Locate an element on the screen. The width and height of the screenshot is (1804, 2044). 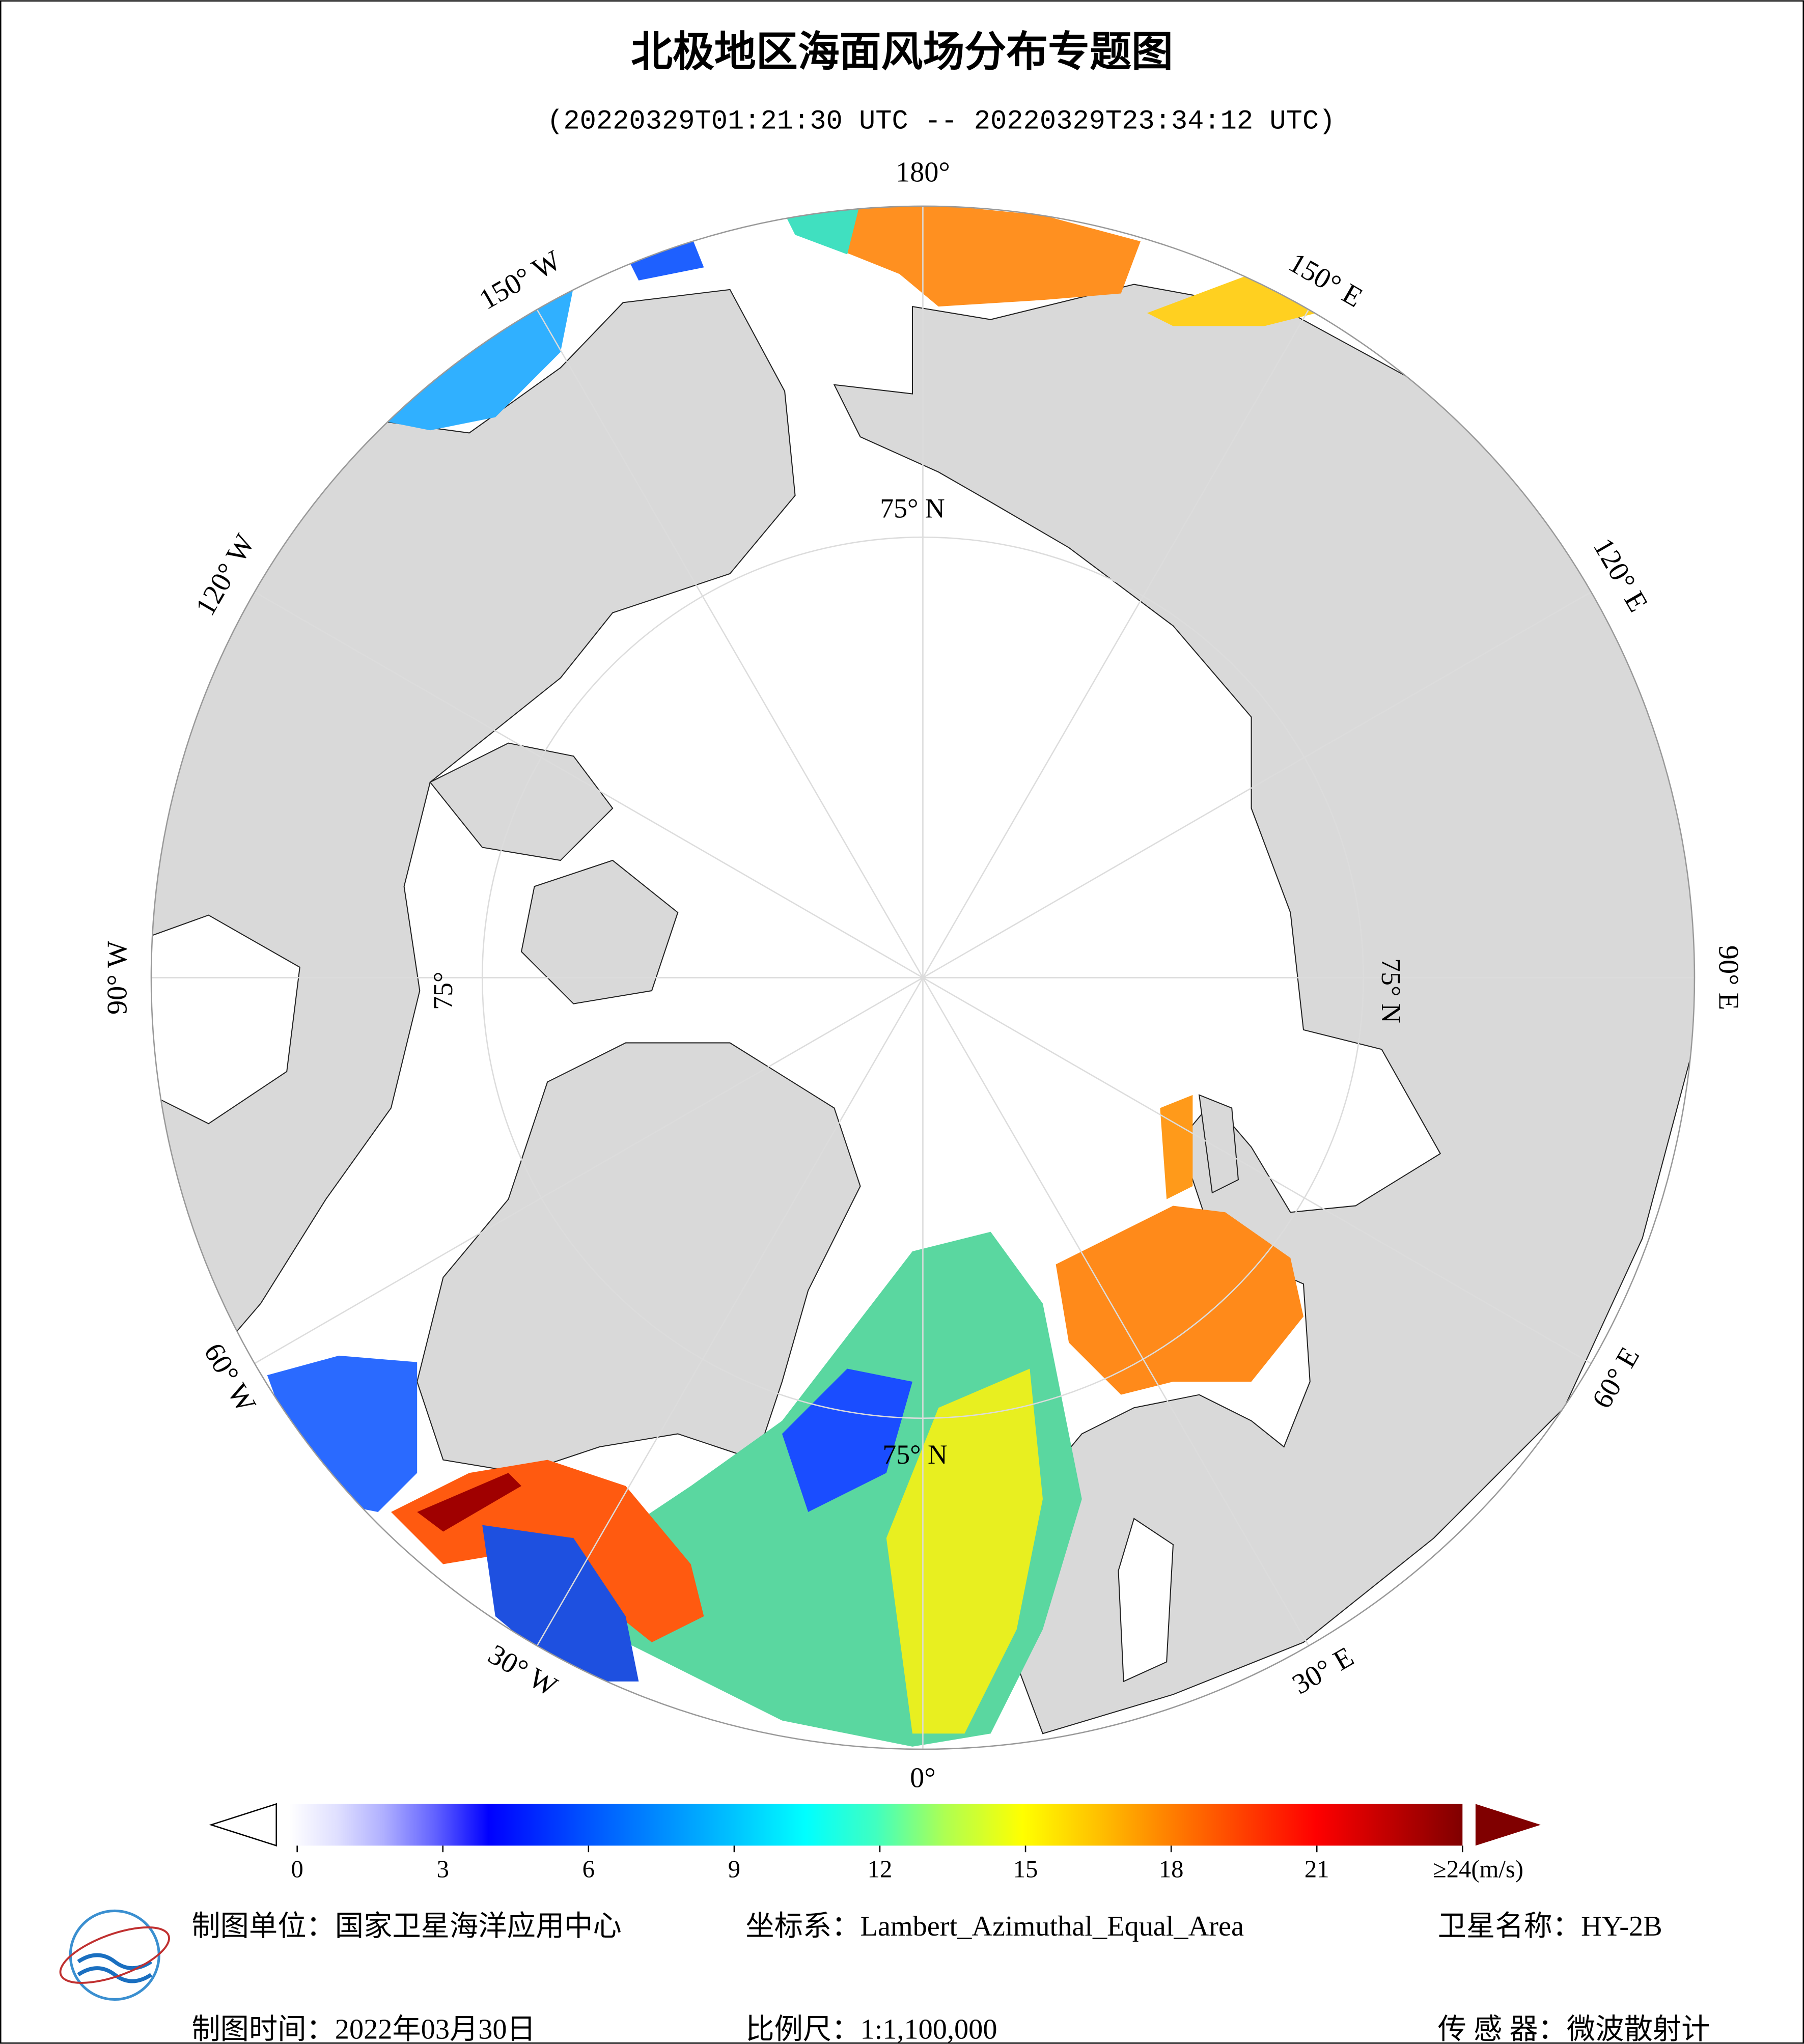
novaya-zemlya is located at coordinates (1218, 1144).